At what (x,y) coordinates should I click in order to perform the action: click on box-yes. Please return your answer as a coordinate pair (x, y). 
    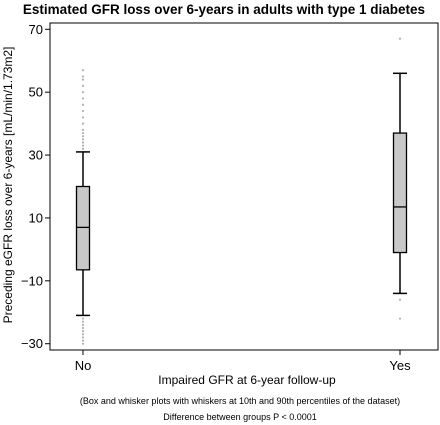
    Looking at the image, I should click on (400, 178).